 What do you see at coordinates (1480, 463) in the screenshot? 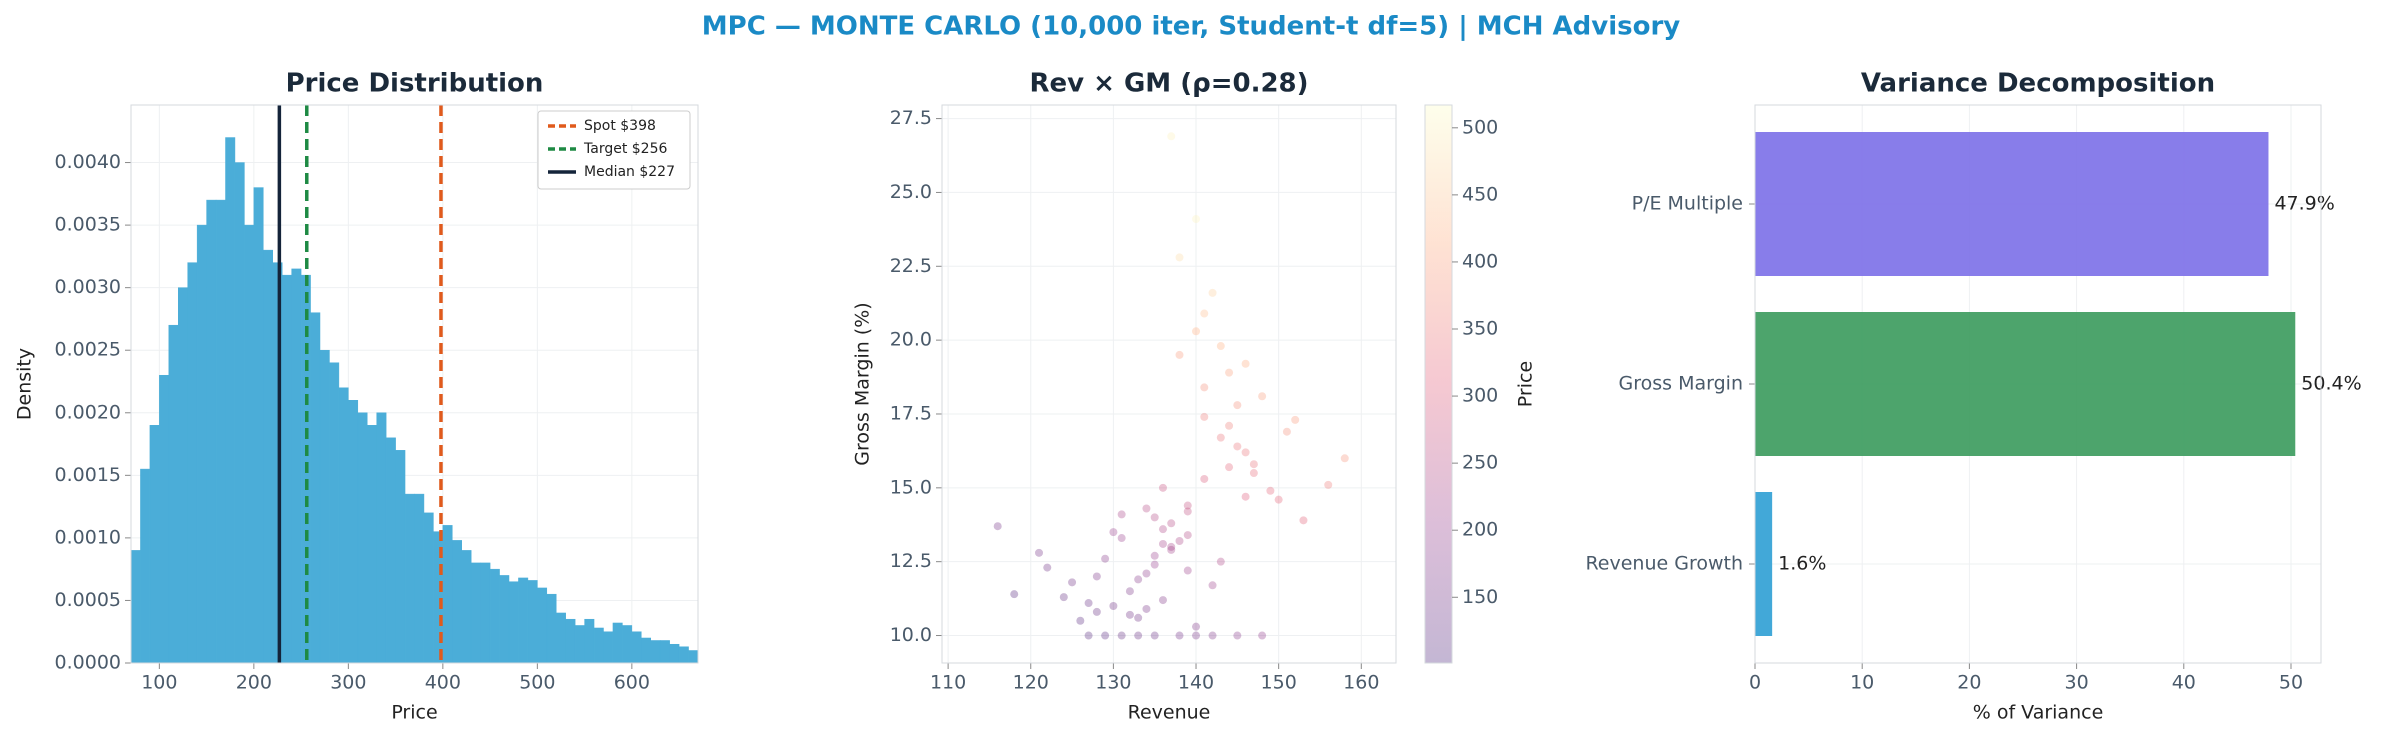
I see `colorbar-tick-label: 250` at bounding box center [1480, 463].